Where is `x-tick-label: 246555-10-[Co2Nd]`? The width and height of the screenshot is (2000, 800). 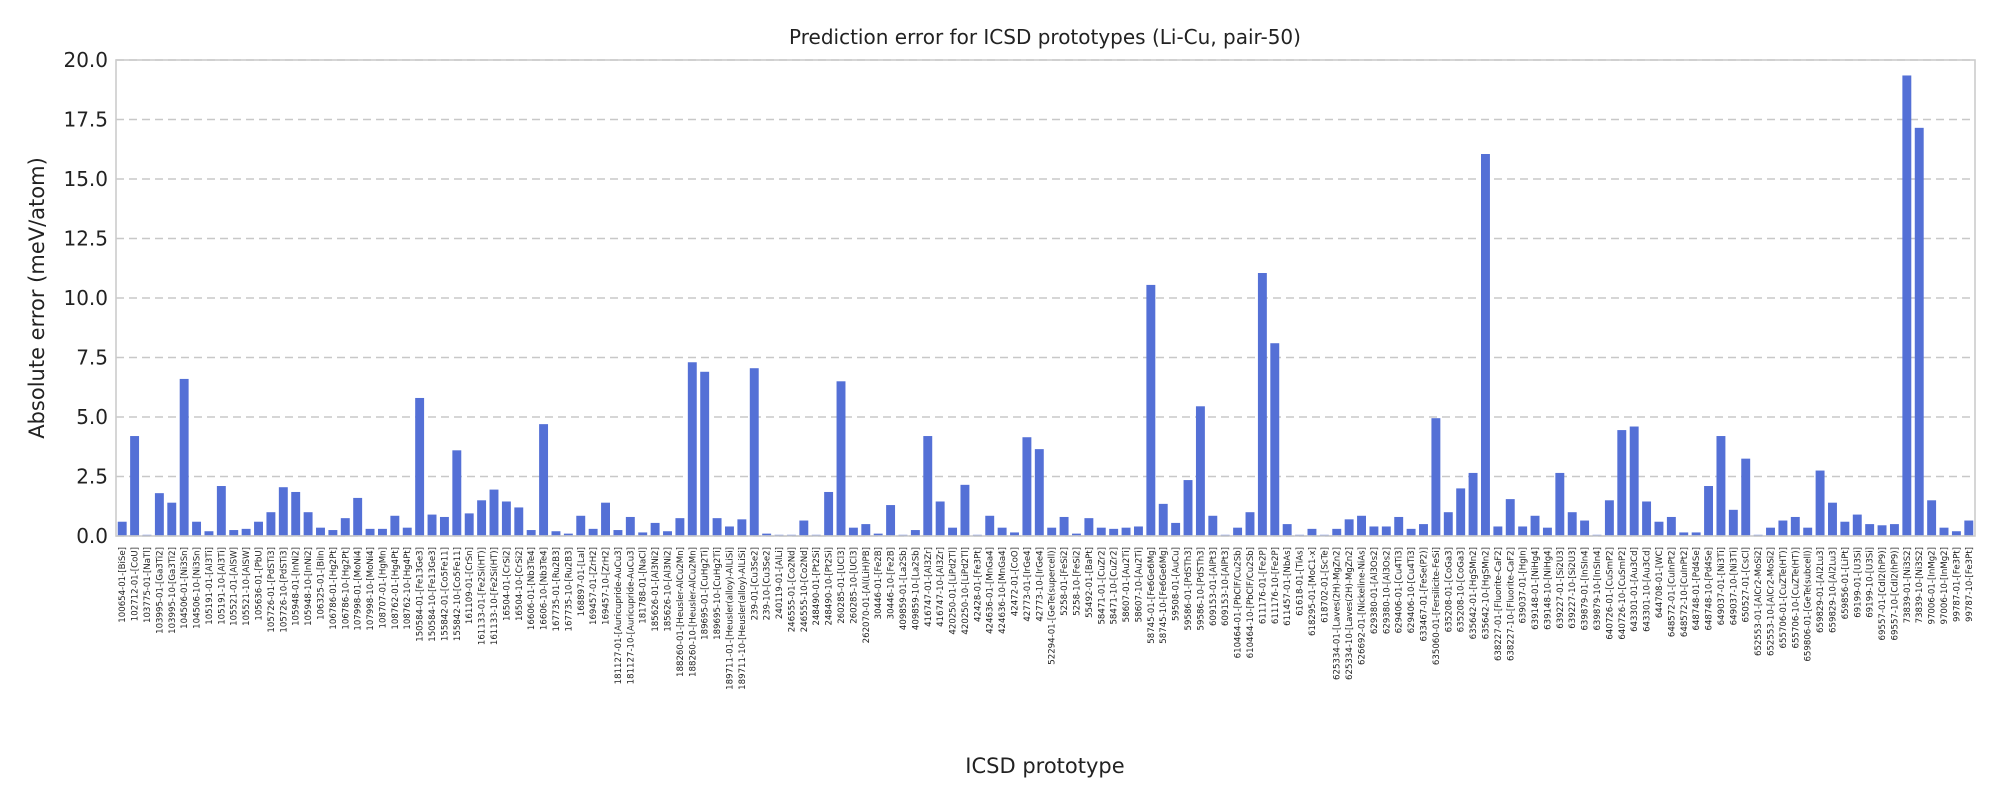
x-tick-label: 246555-10-[Co2Nd] is located at coordinates (805, 589).